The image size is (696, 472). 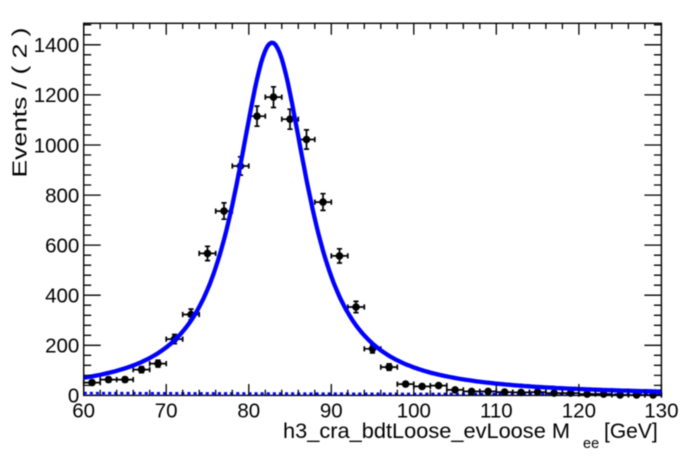 I want to click on svg-text: h3_cra_bdtLoose_evLoose M, so click(x=426, y=431).